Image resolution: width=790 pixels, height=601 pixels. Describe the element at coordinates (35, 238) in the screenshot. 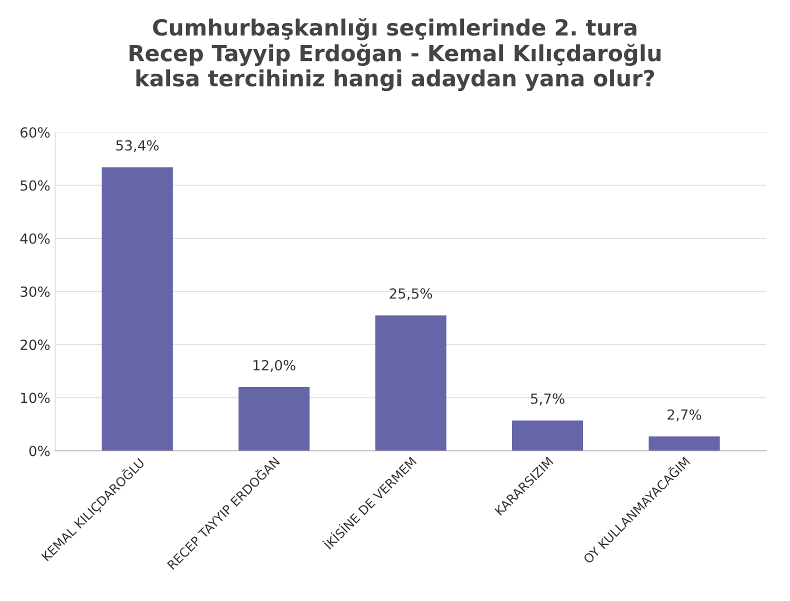

I see `y-tick-label: 40%` at that location.